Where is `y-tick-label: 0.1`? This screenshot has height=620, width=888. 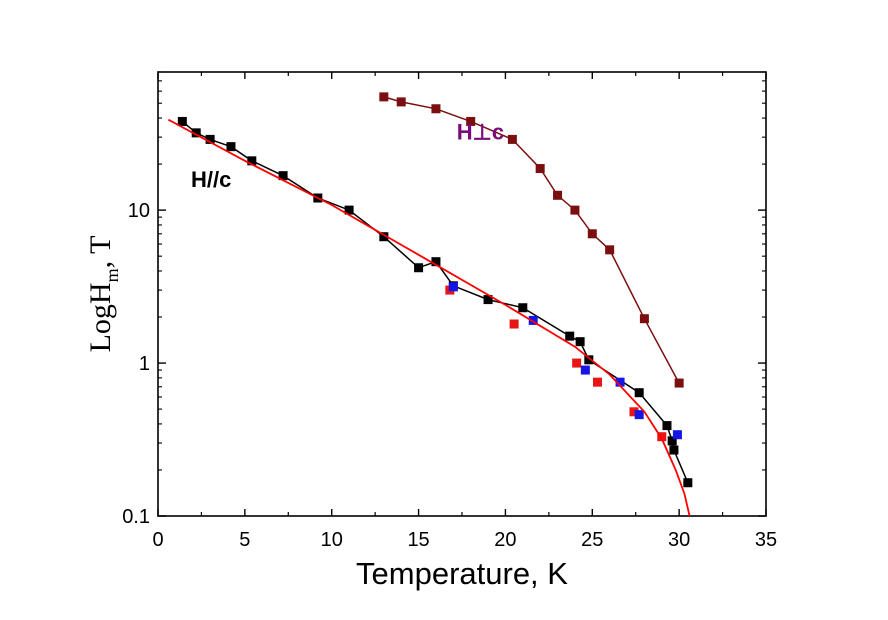
y-tick-label: 0.1 is located at coordinates (136, 517).